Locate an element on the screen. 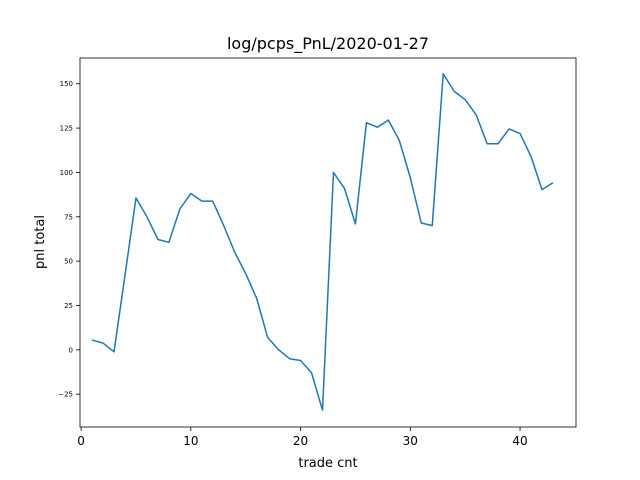 The image size is (640, 480). x-tick-label: 0 is located at coordinates (81, 441).